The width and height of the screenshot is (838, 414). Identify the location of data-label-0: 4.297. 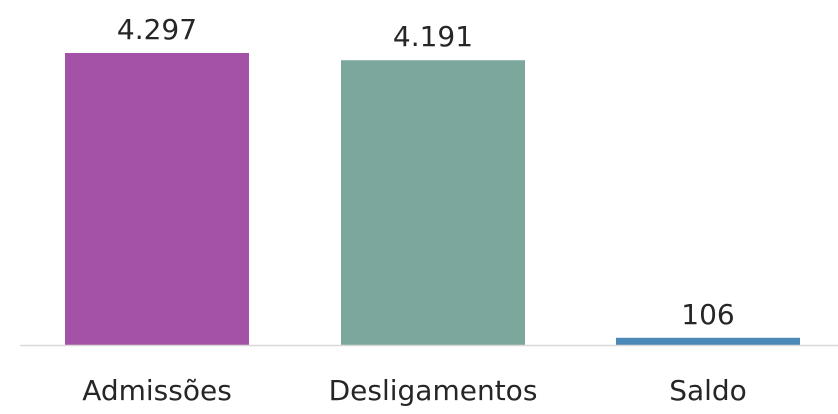
(157, 29).